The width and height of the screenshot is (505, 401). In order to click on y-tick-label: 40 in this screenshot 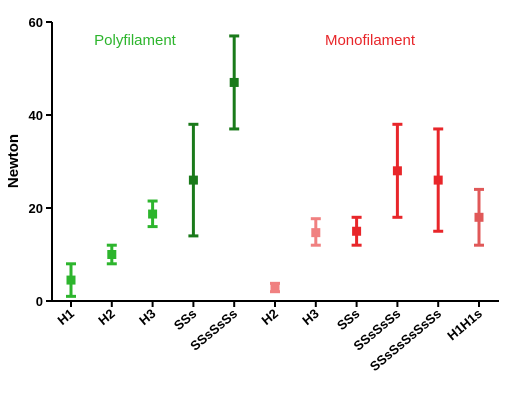, I will do `click(36, 115)`.